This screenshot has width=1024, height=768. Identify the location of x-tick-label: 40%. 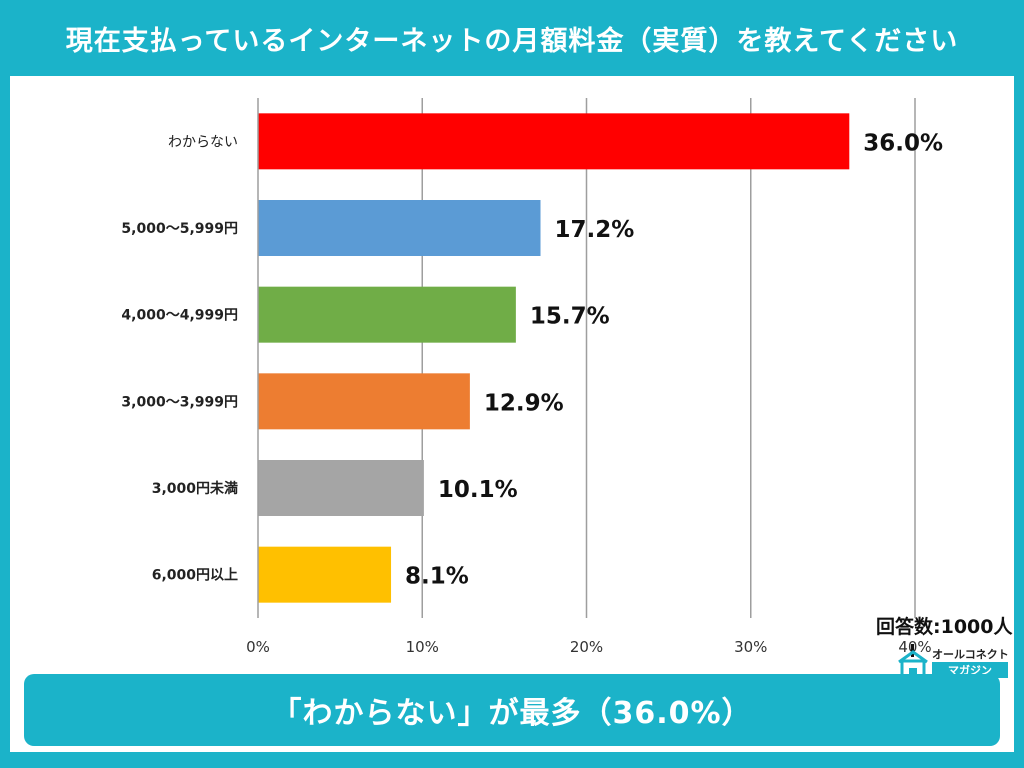
(914, 647).